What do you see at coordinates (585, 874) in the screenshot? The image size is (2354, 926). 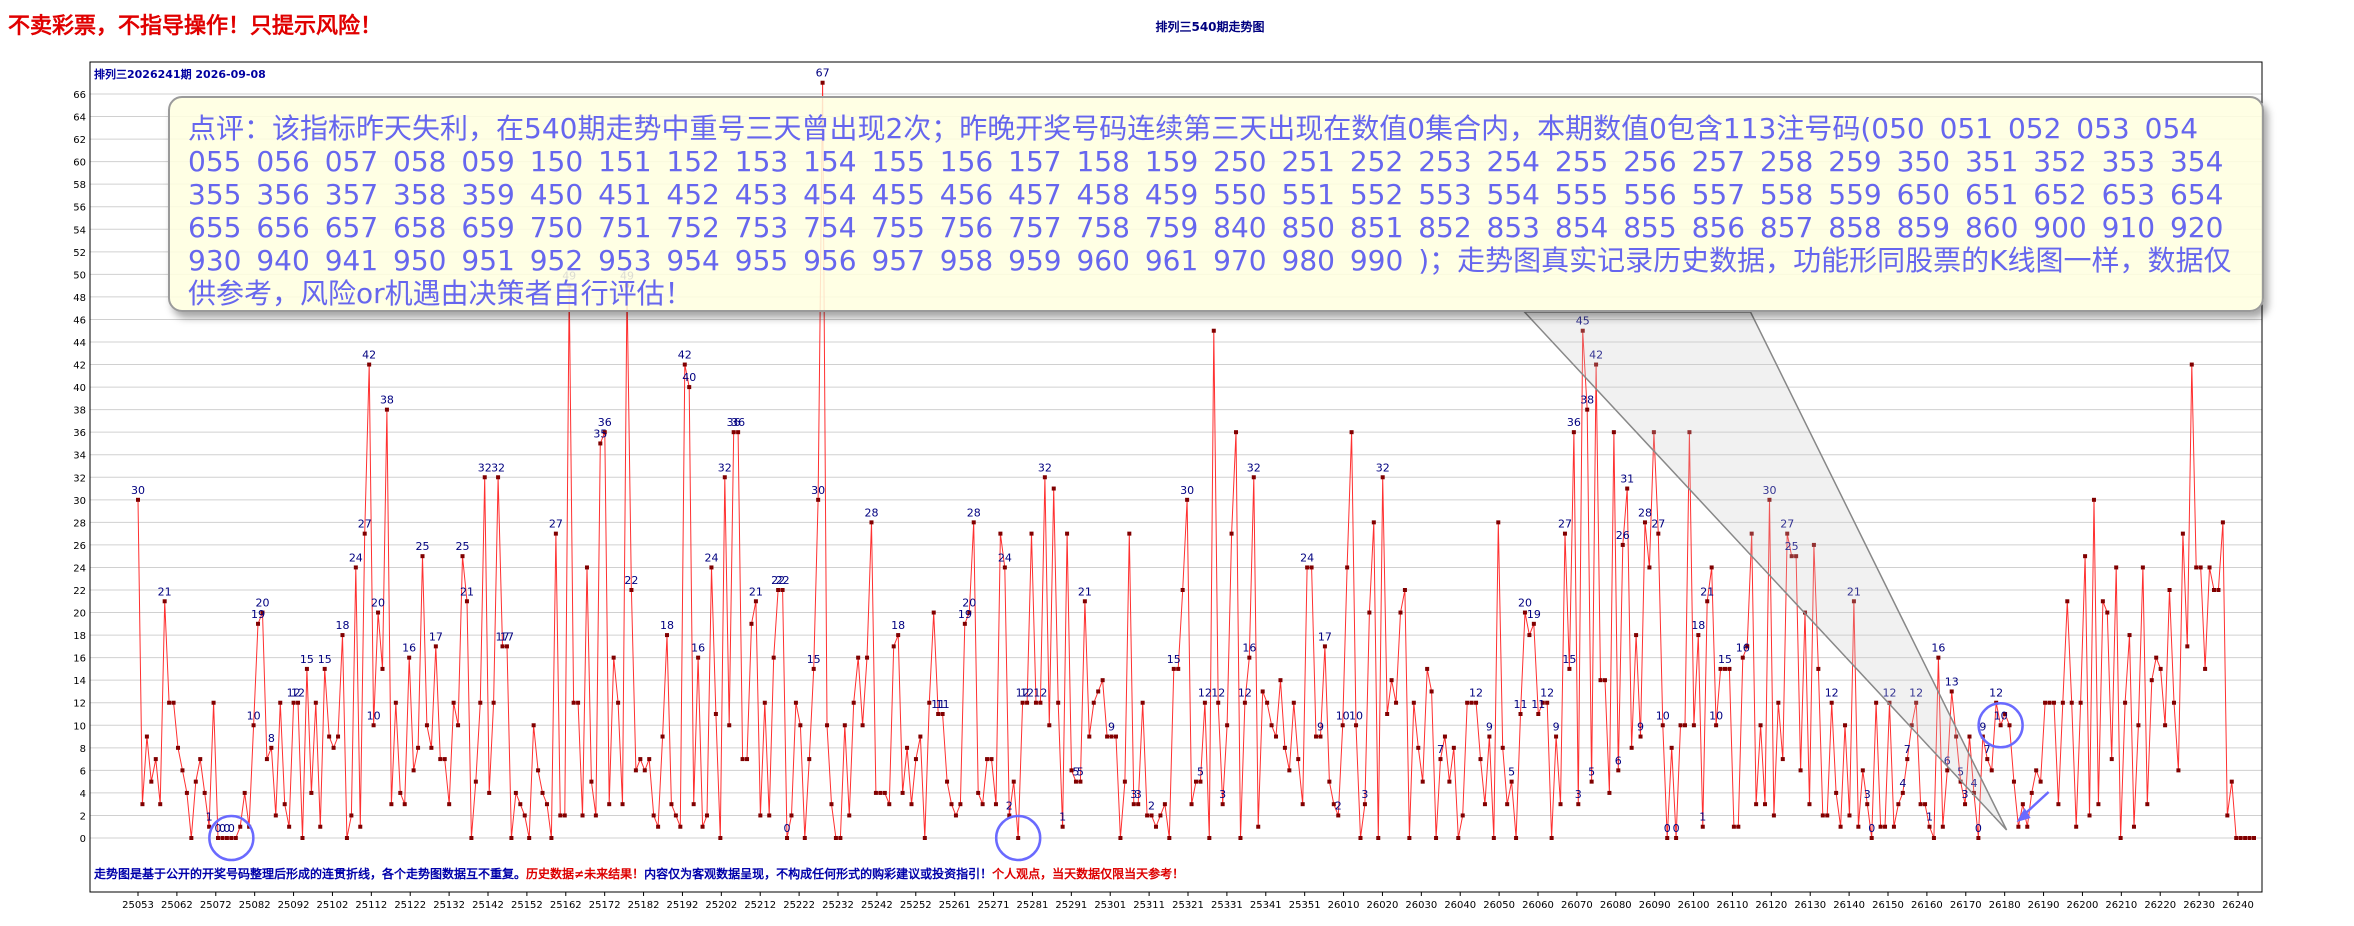 I see `footnote-part2: 历史数据≠未来结果！` at bounding box center [585, 874].